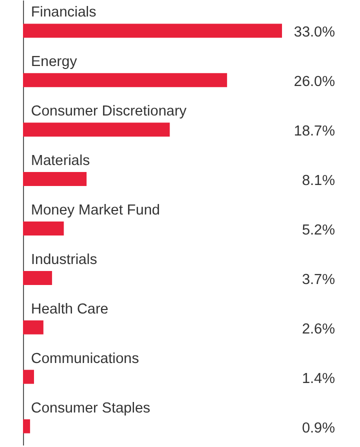  Describe the element at coordinates (319, 230) in the screenshot. I see `data-label: 5.2%` at that location.